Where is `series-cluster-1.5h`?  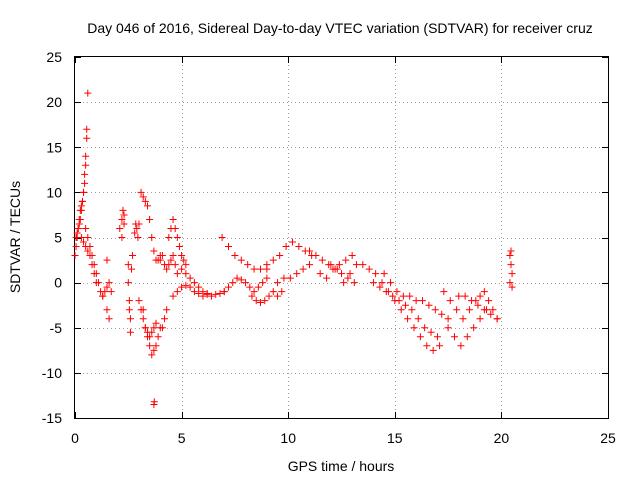
series-cluster-1.5h is located at coordinates (107, 289).